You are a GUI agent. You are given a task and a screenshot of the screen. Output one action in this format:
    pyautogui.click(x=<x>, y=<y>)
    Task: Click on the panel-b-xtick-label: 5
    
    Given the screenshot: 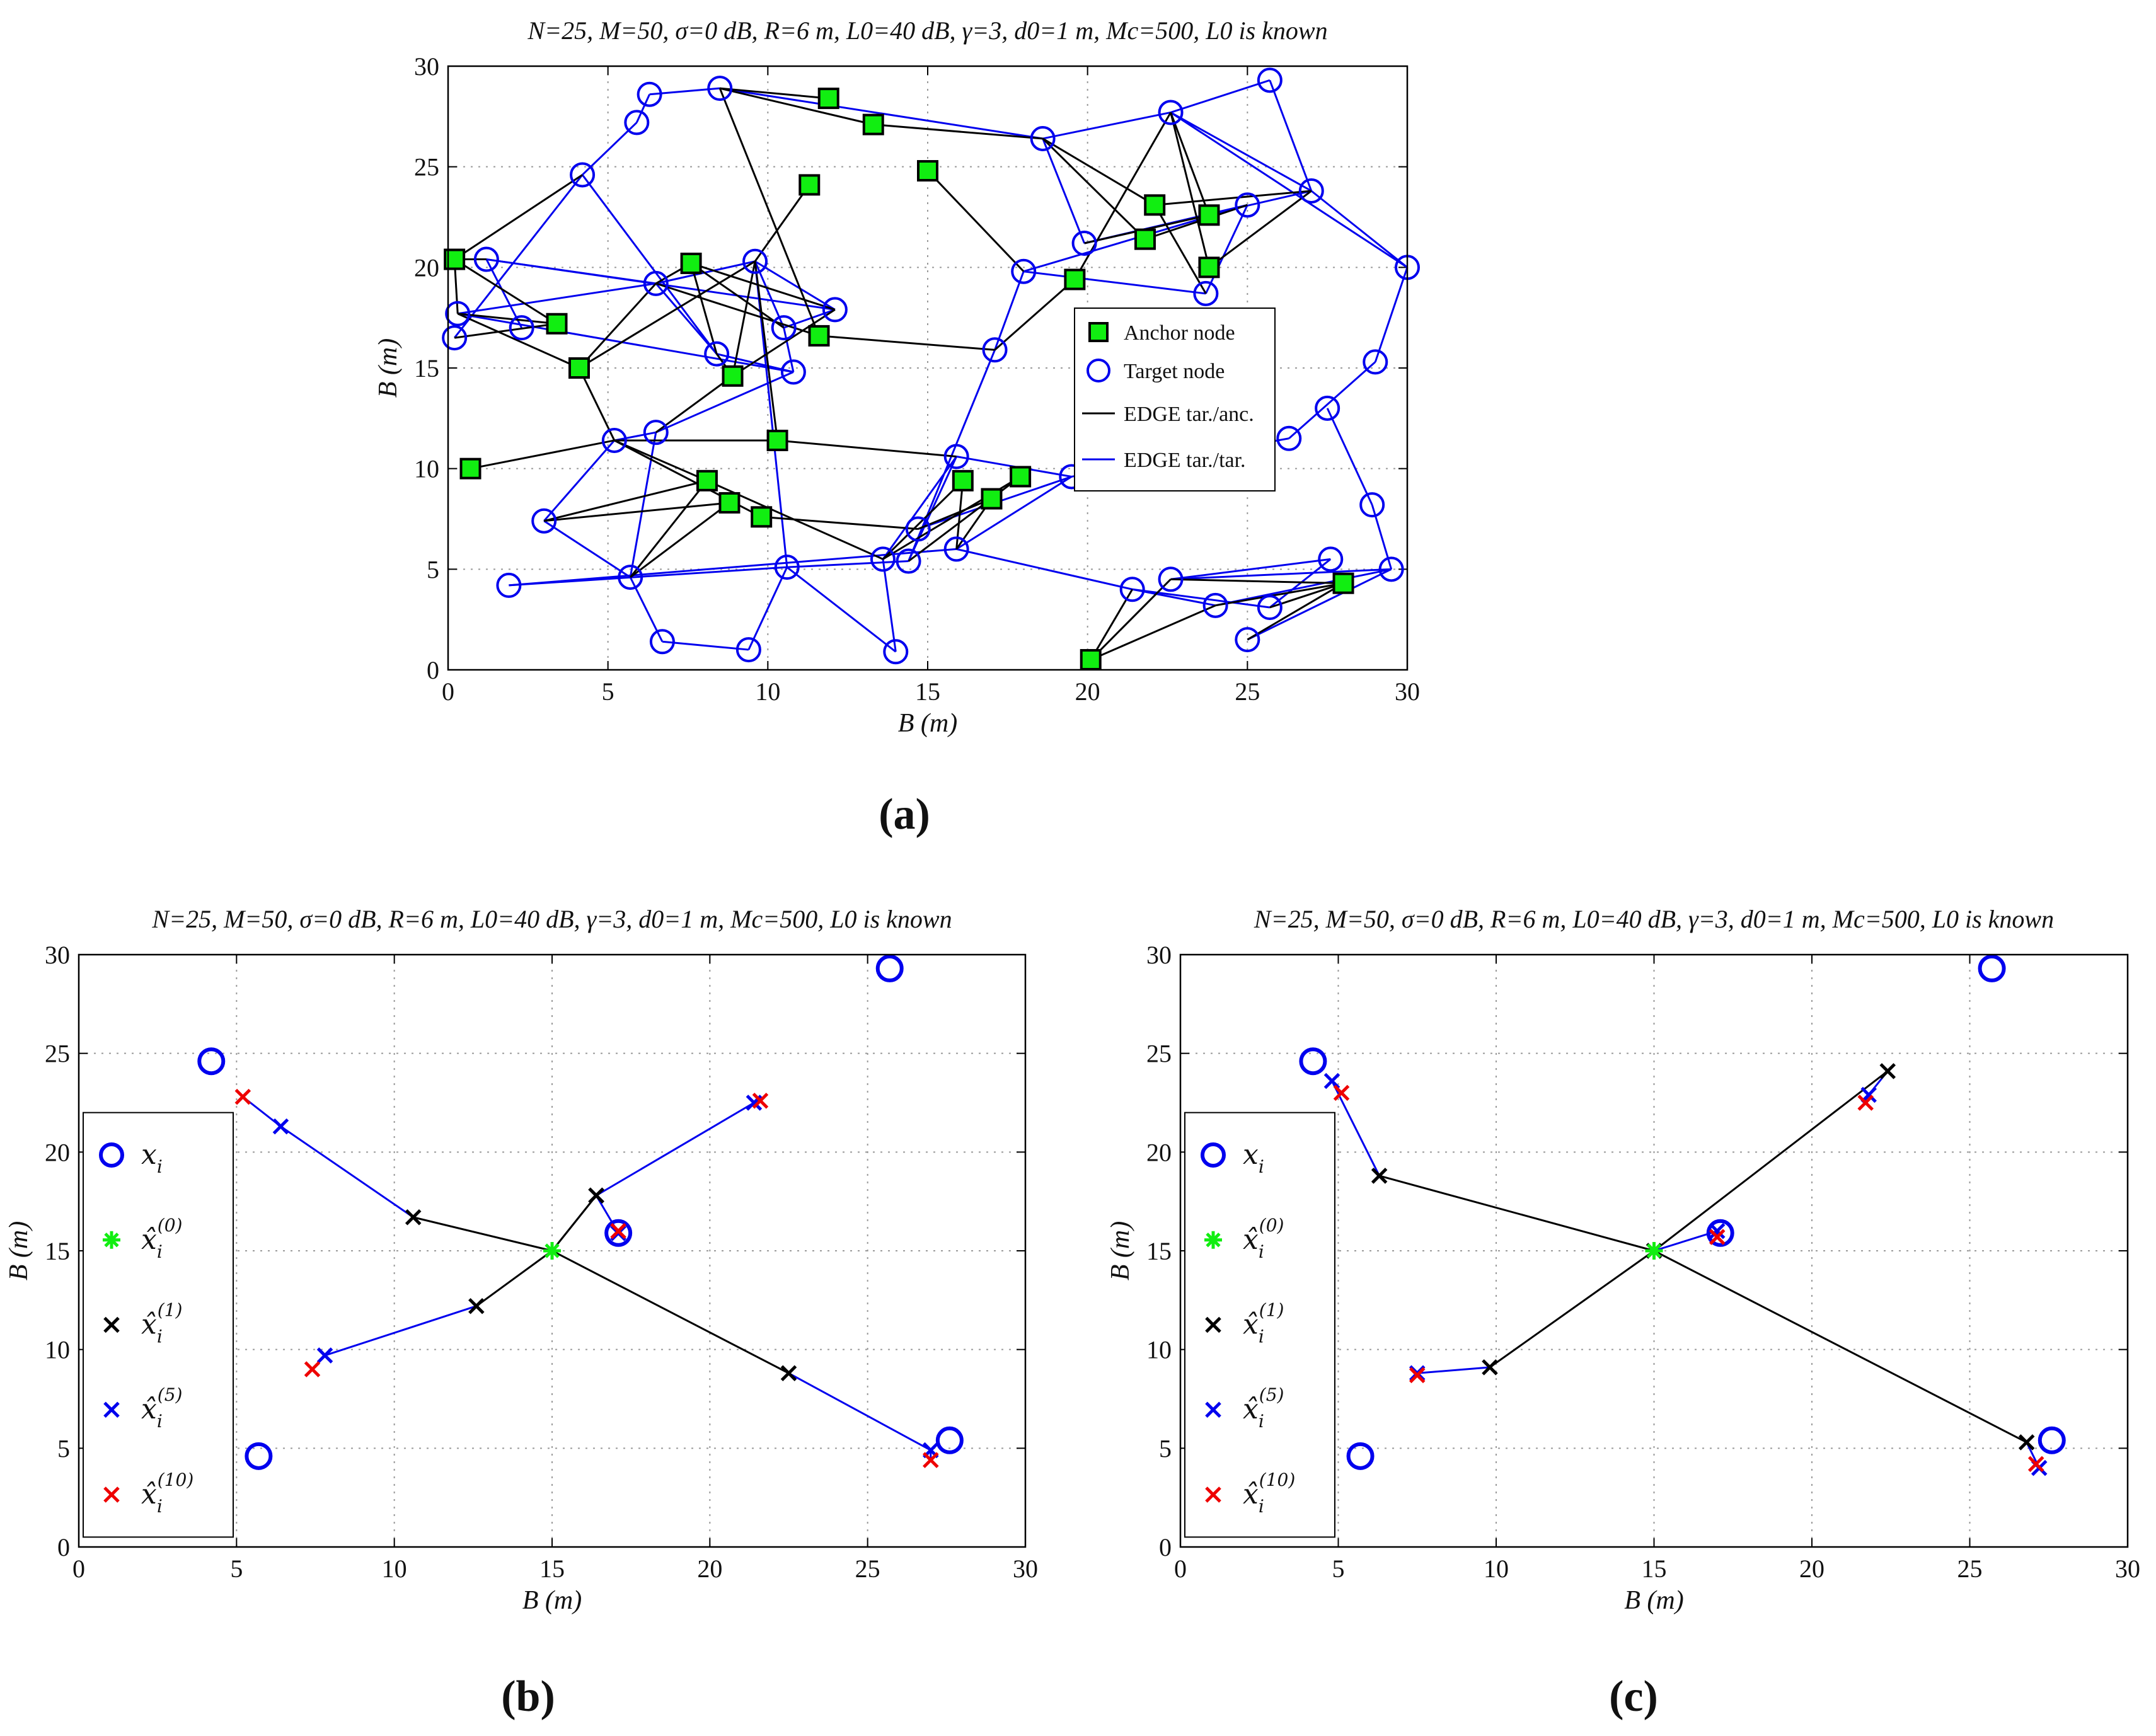 What is the action you would take?
    pyautogui.click(x=237, y=1569)
    